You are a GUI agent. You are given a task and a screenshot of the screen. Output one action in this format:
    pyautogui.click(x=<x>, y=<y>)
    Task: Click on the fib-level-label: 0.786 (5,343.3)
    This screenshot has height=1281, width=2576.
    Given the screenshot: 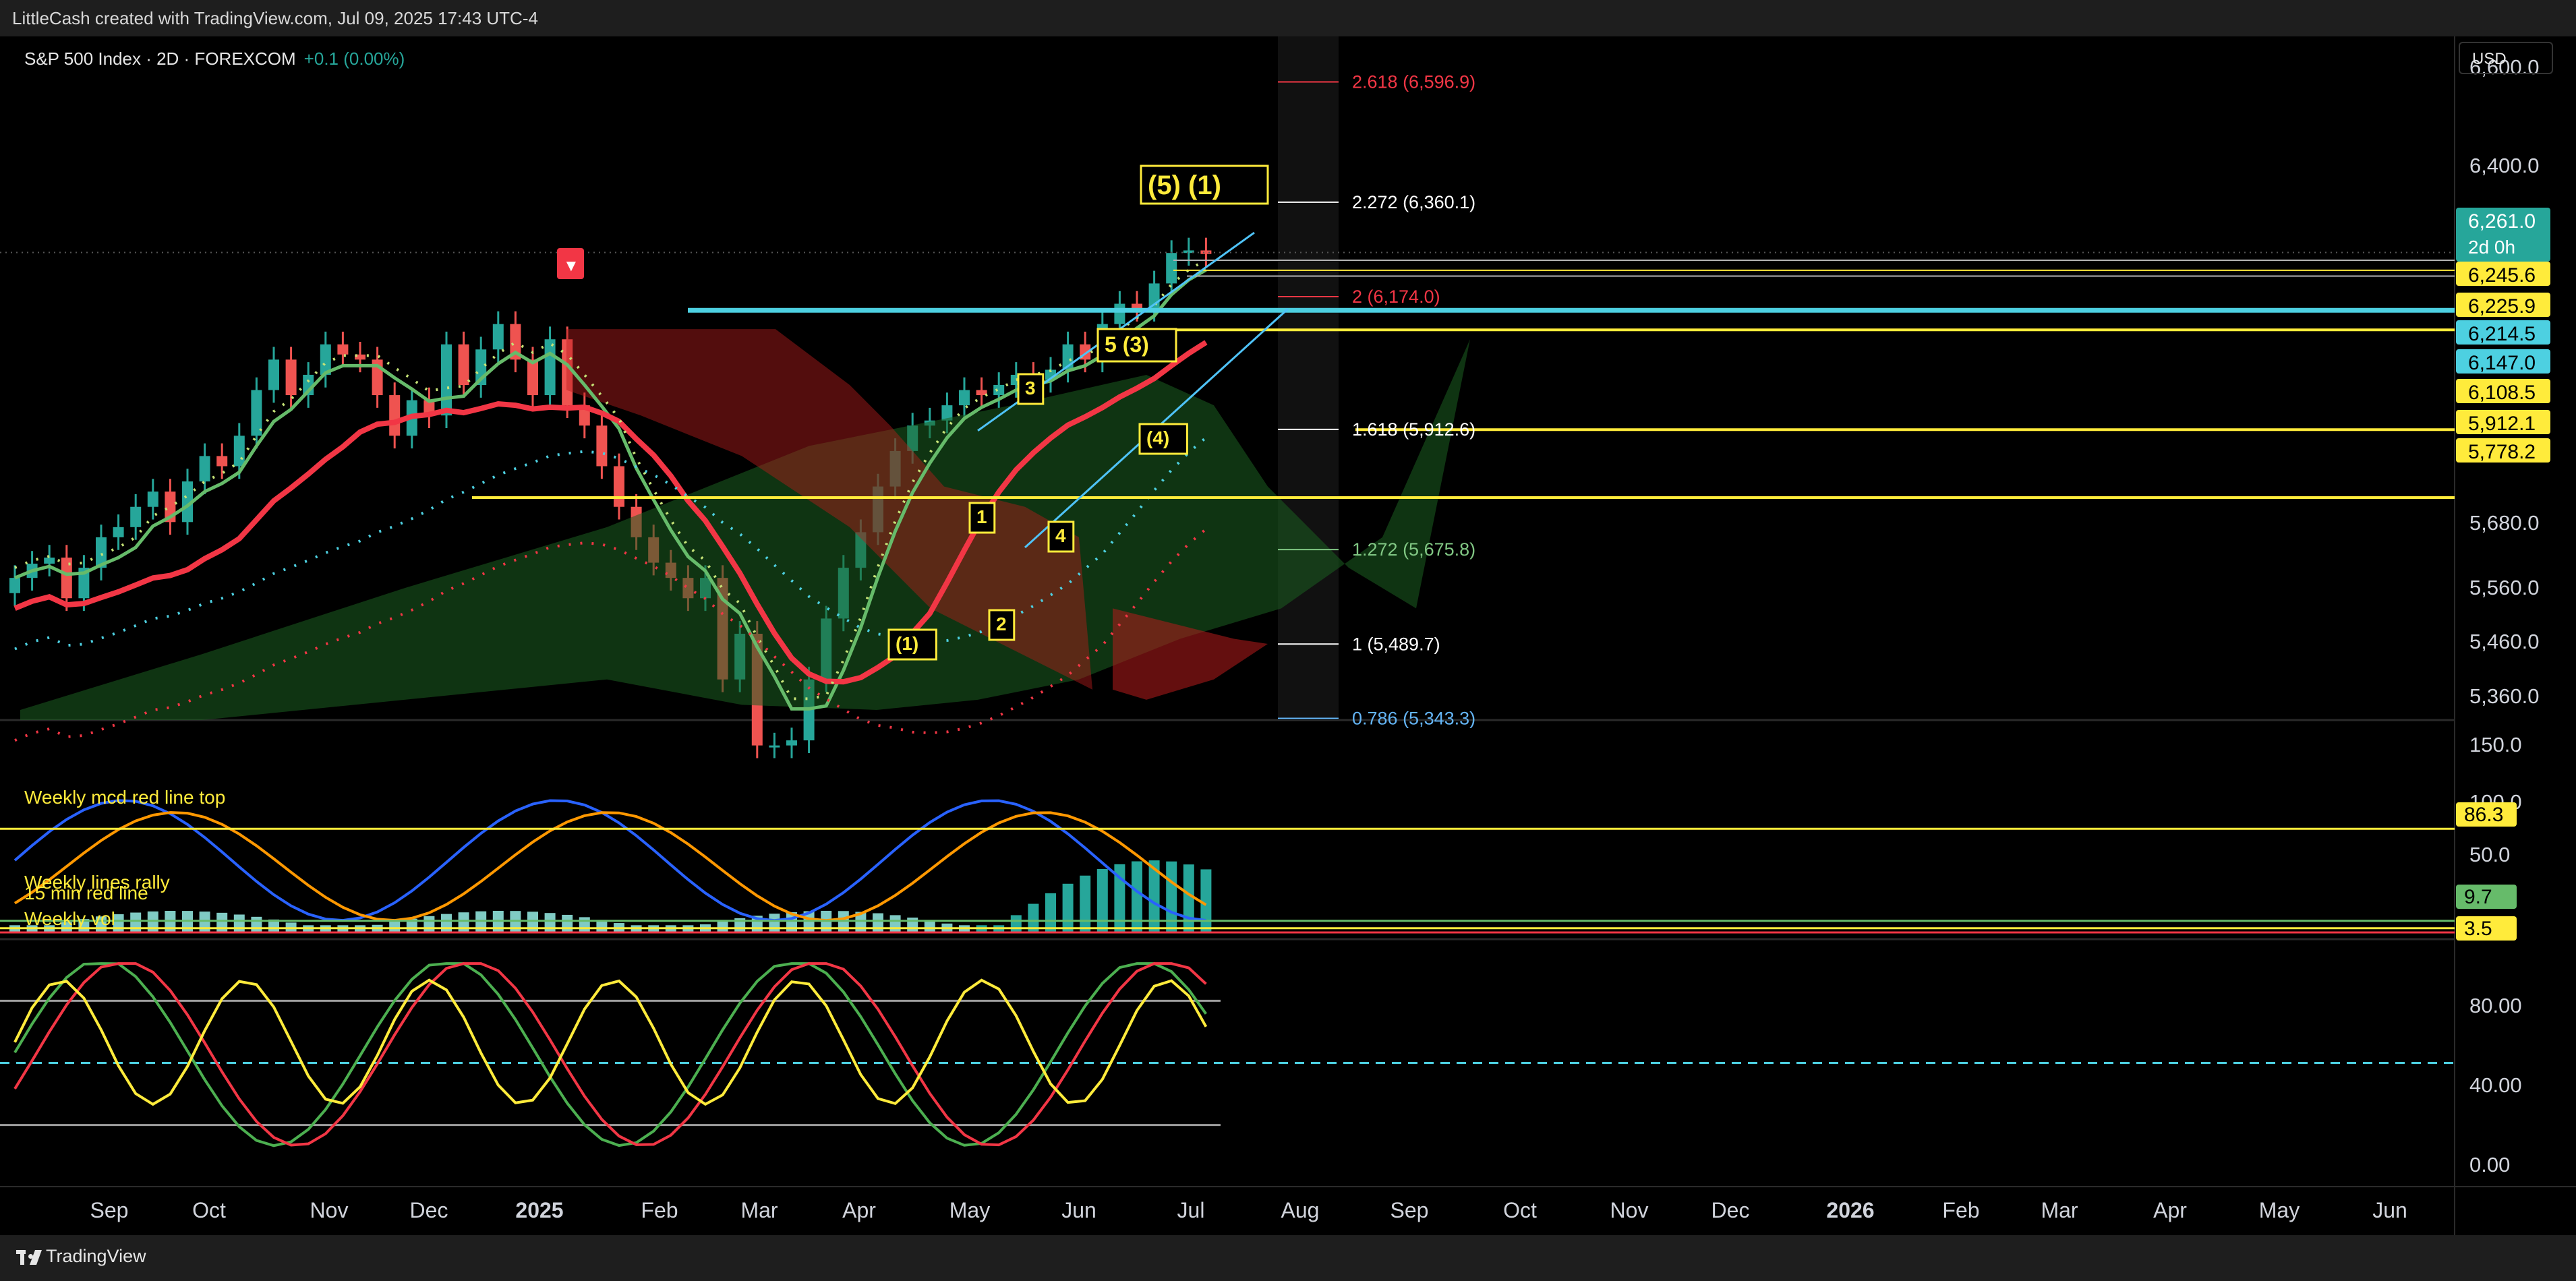 What is the action you would take?
    pyautogui.click(x=1413, y=719)
    